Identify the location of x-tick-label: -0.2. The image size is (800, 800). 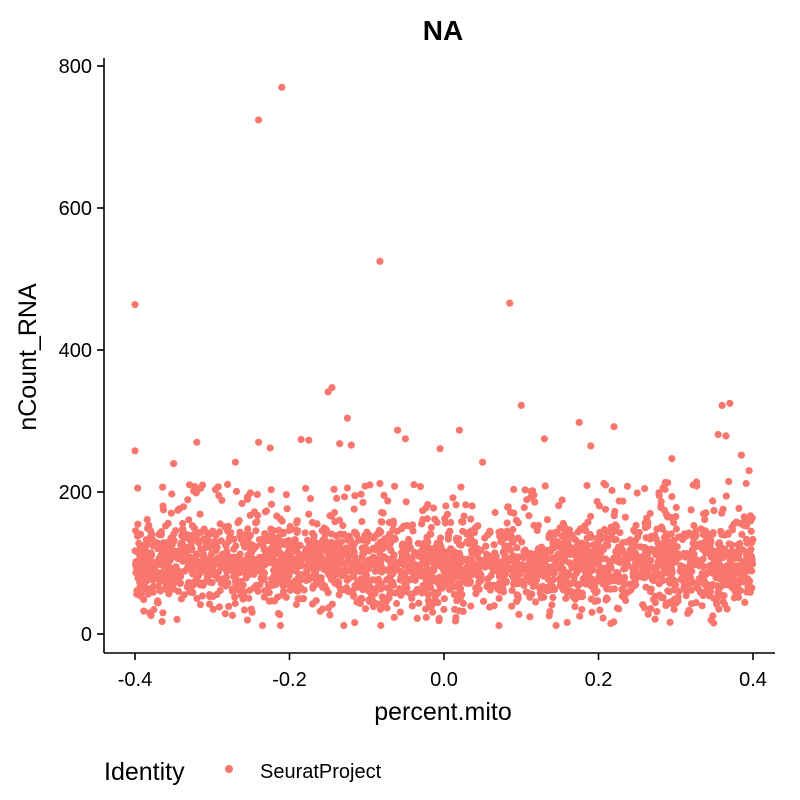
(289, 680).